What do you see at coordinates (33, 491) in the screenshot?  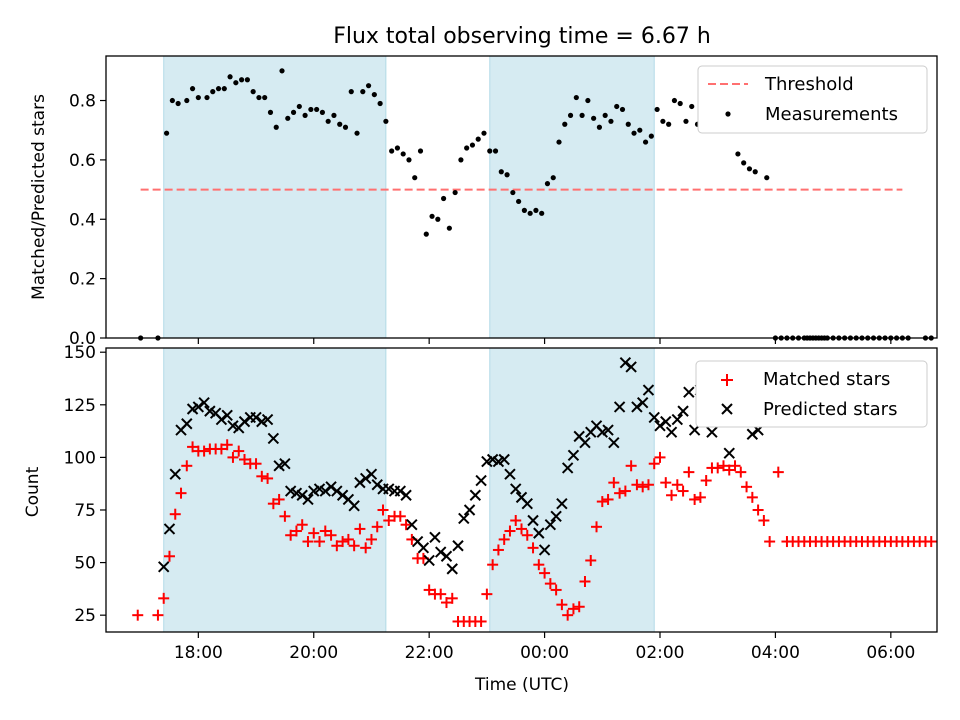 I see `bottom-y-axis-label: Count` at bounding box center [33, 491].